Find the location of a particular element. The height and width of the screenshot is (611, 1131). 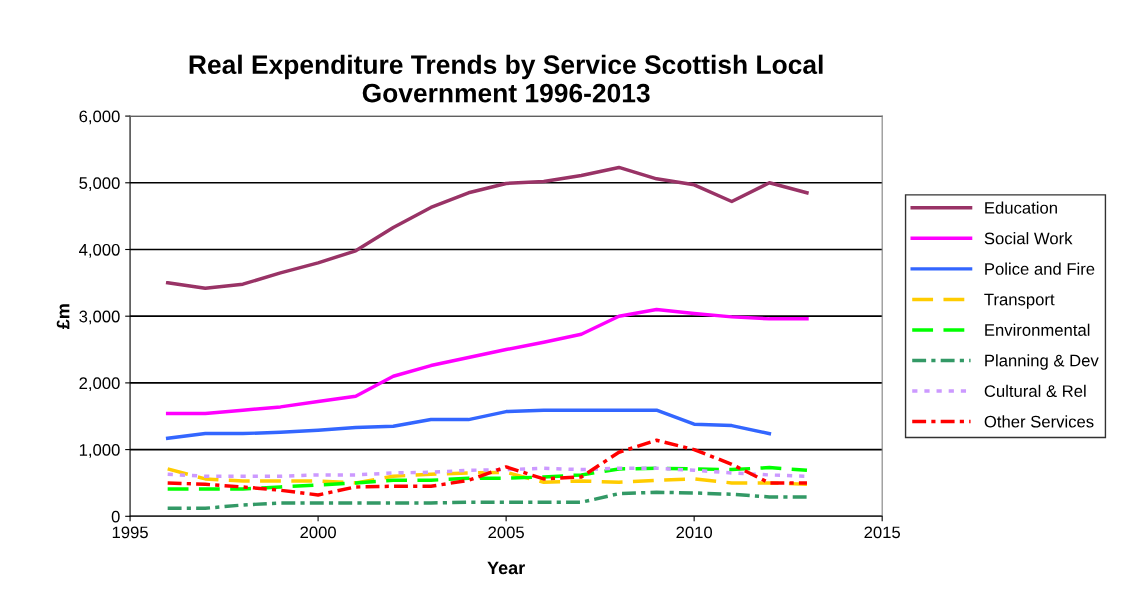

legend-label: Environmental is located at coordinates (1037, 329).